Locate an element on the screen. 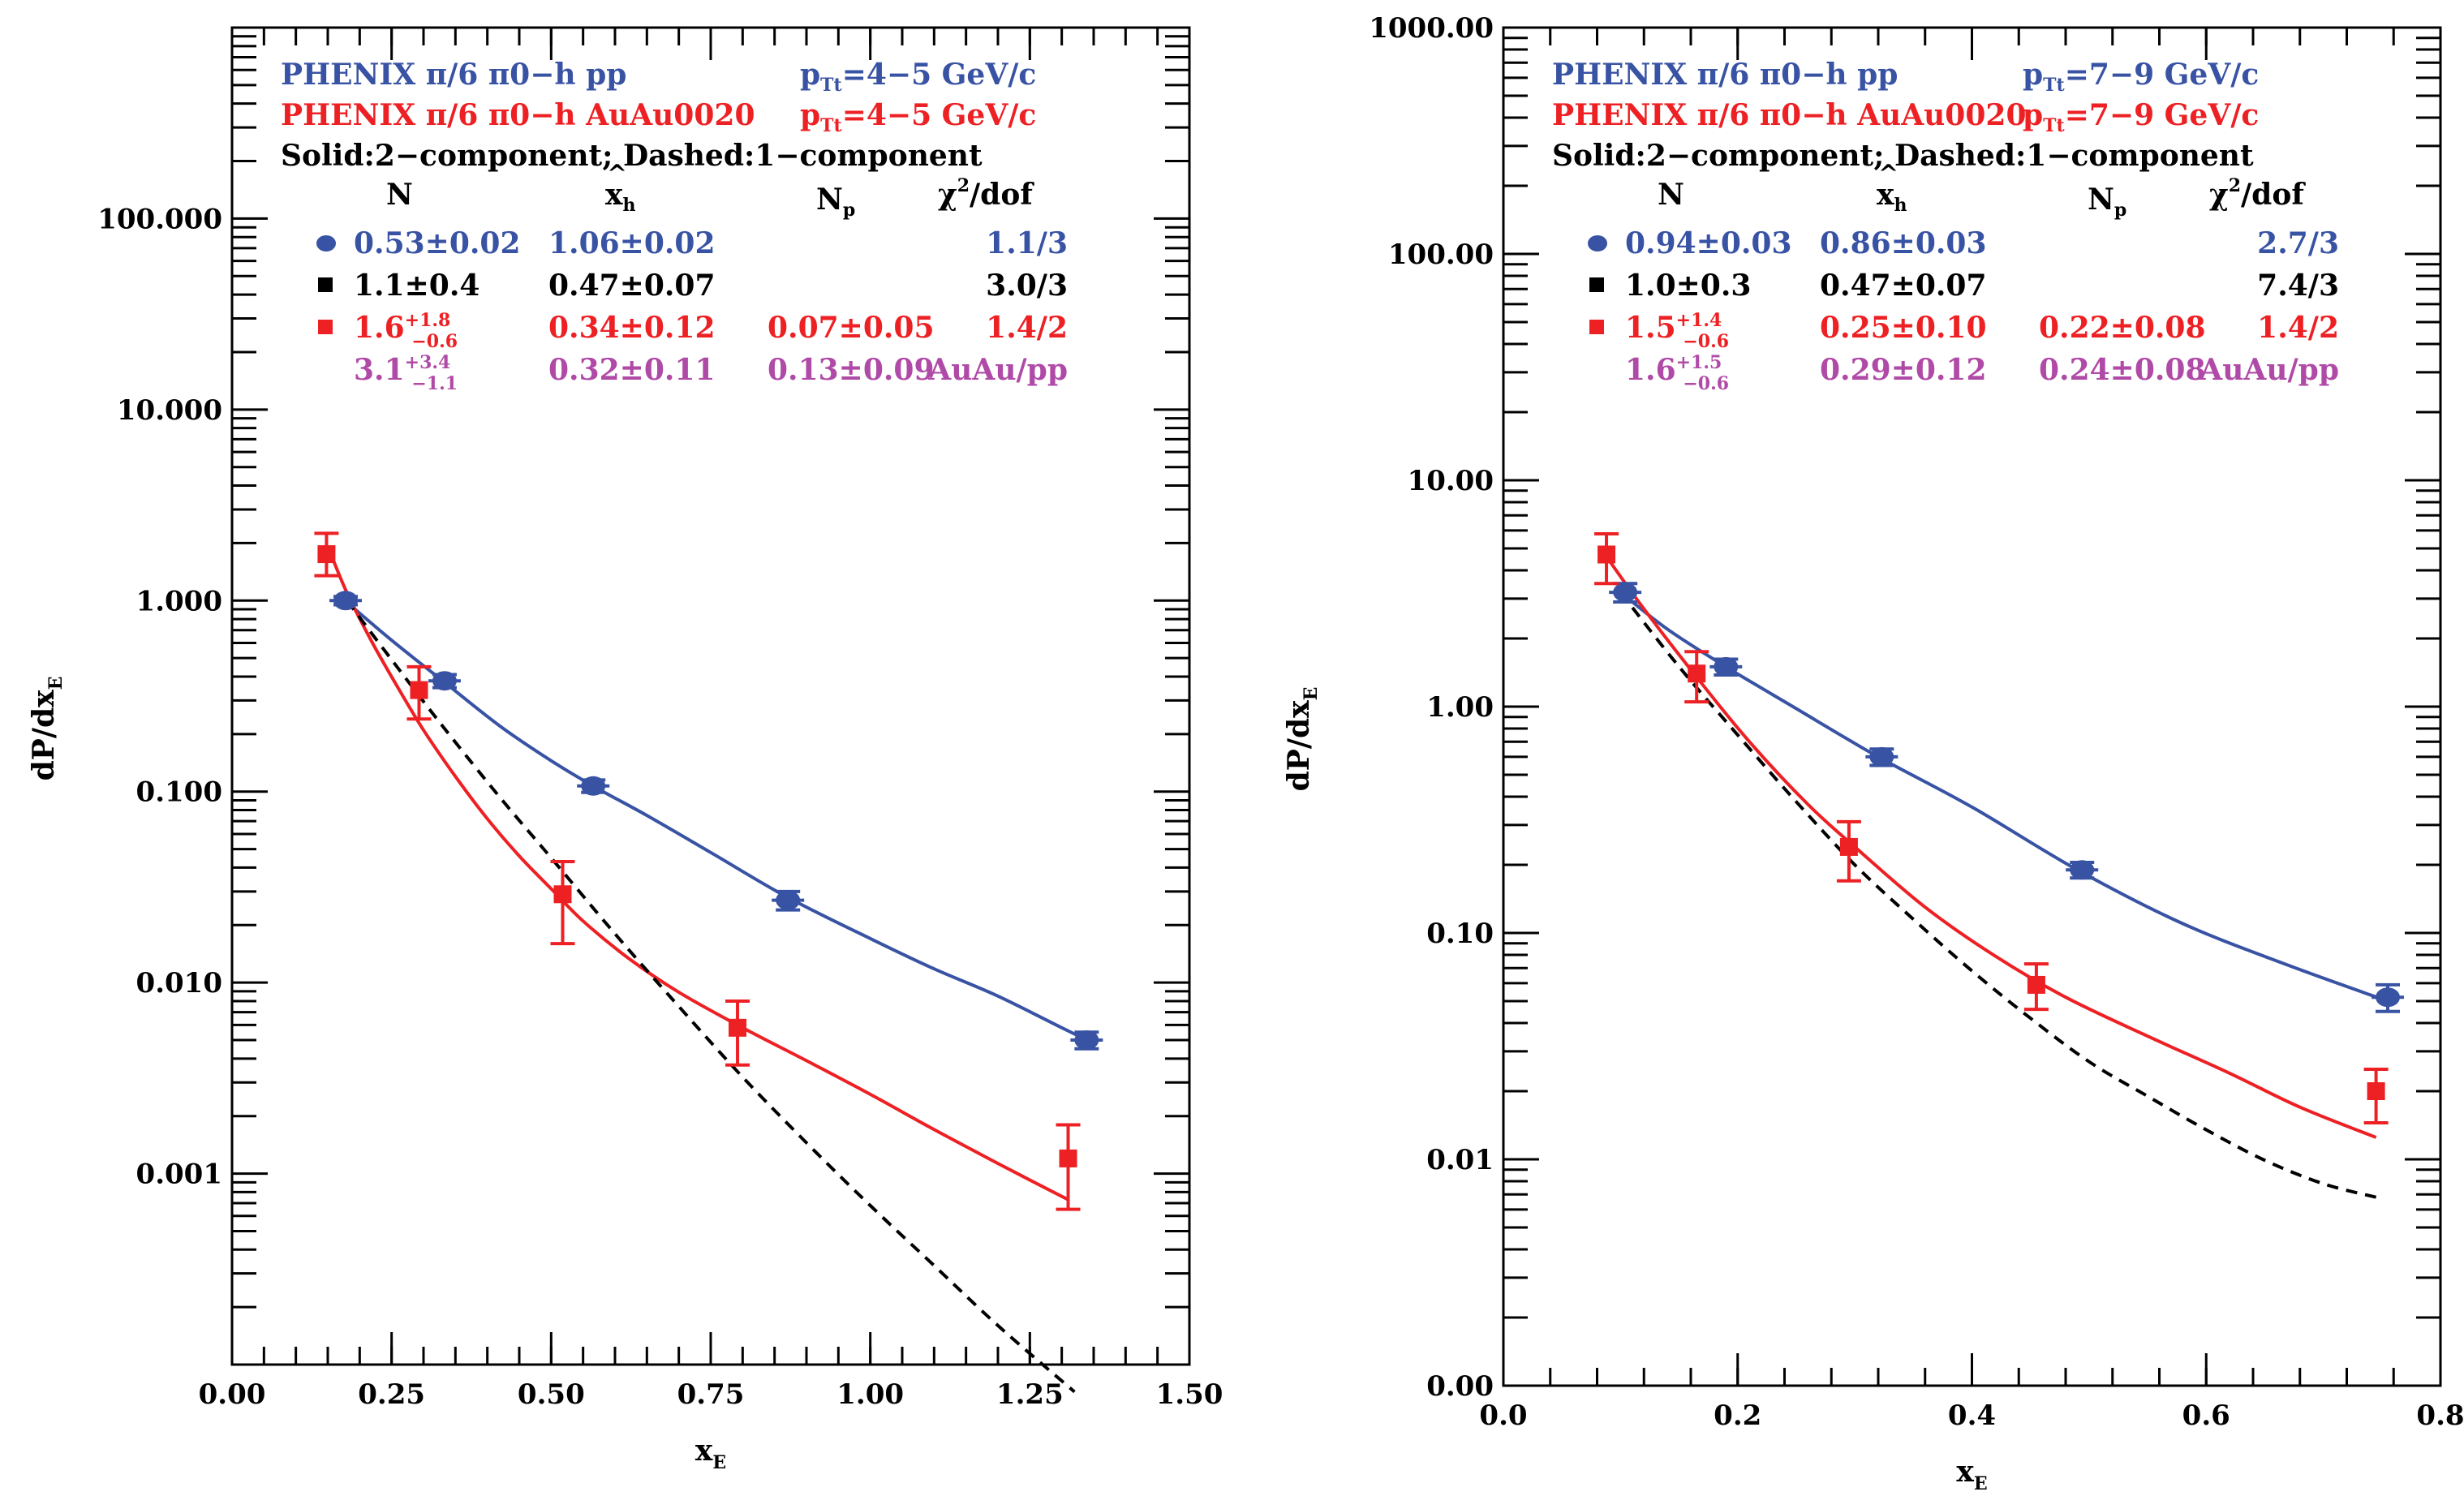 This screenshot has width=2464, height=1496. legend-row-chi: 3.0/3 is located at coordinates (1027, 286).